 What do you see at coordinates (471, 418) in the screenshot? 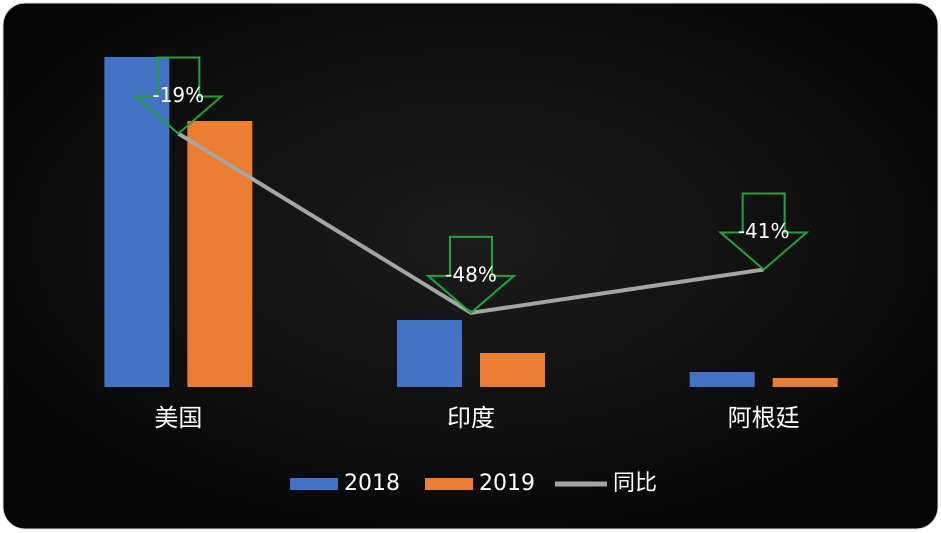
I see `x-tick-label: 印度` at bounding box center [471, 418].